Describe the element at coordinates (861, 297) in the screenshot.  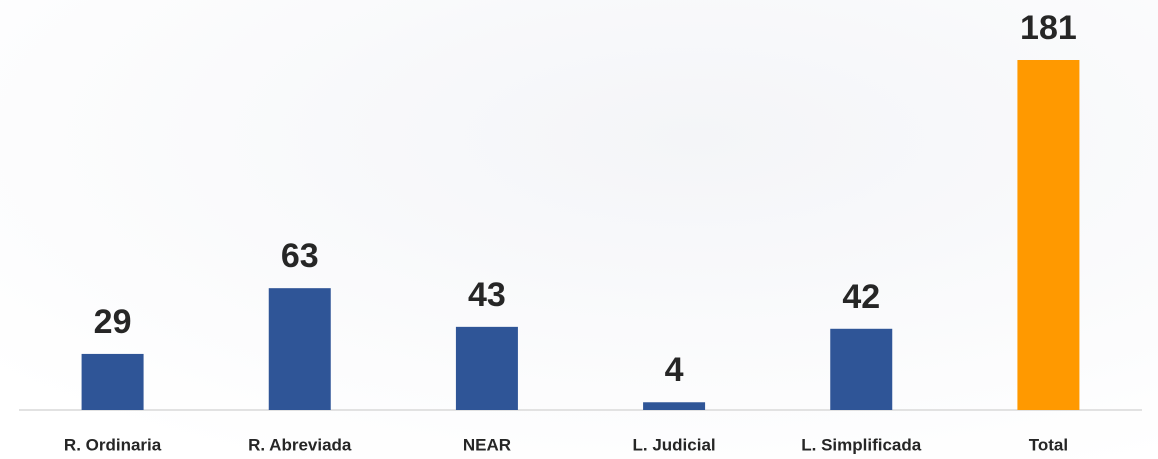
I see `value-label: 42` at that location.